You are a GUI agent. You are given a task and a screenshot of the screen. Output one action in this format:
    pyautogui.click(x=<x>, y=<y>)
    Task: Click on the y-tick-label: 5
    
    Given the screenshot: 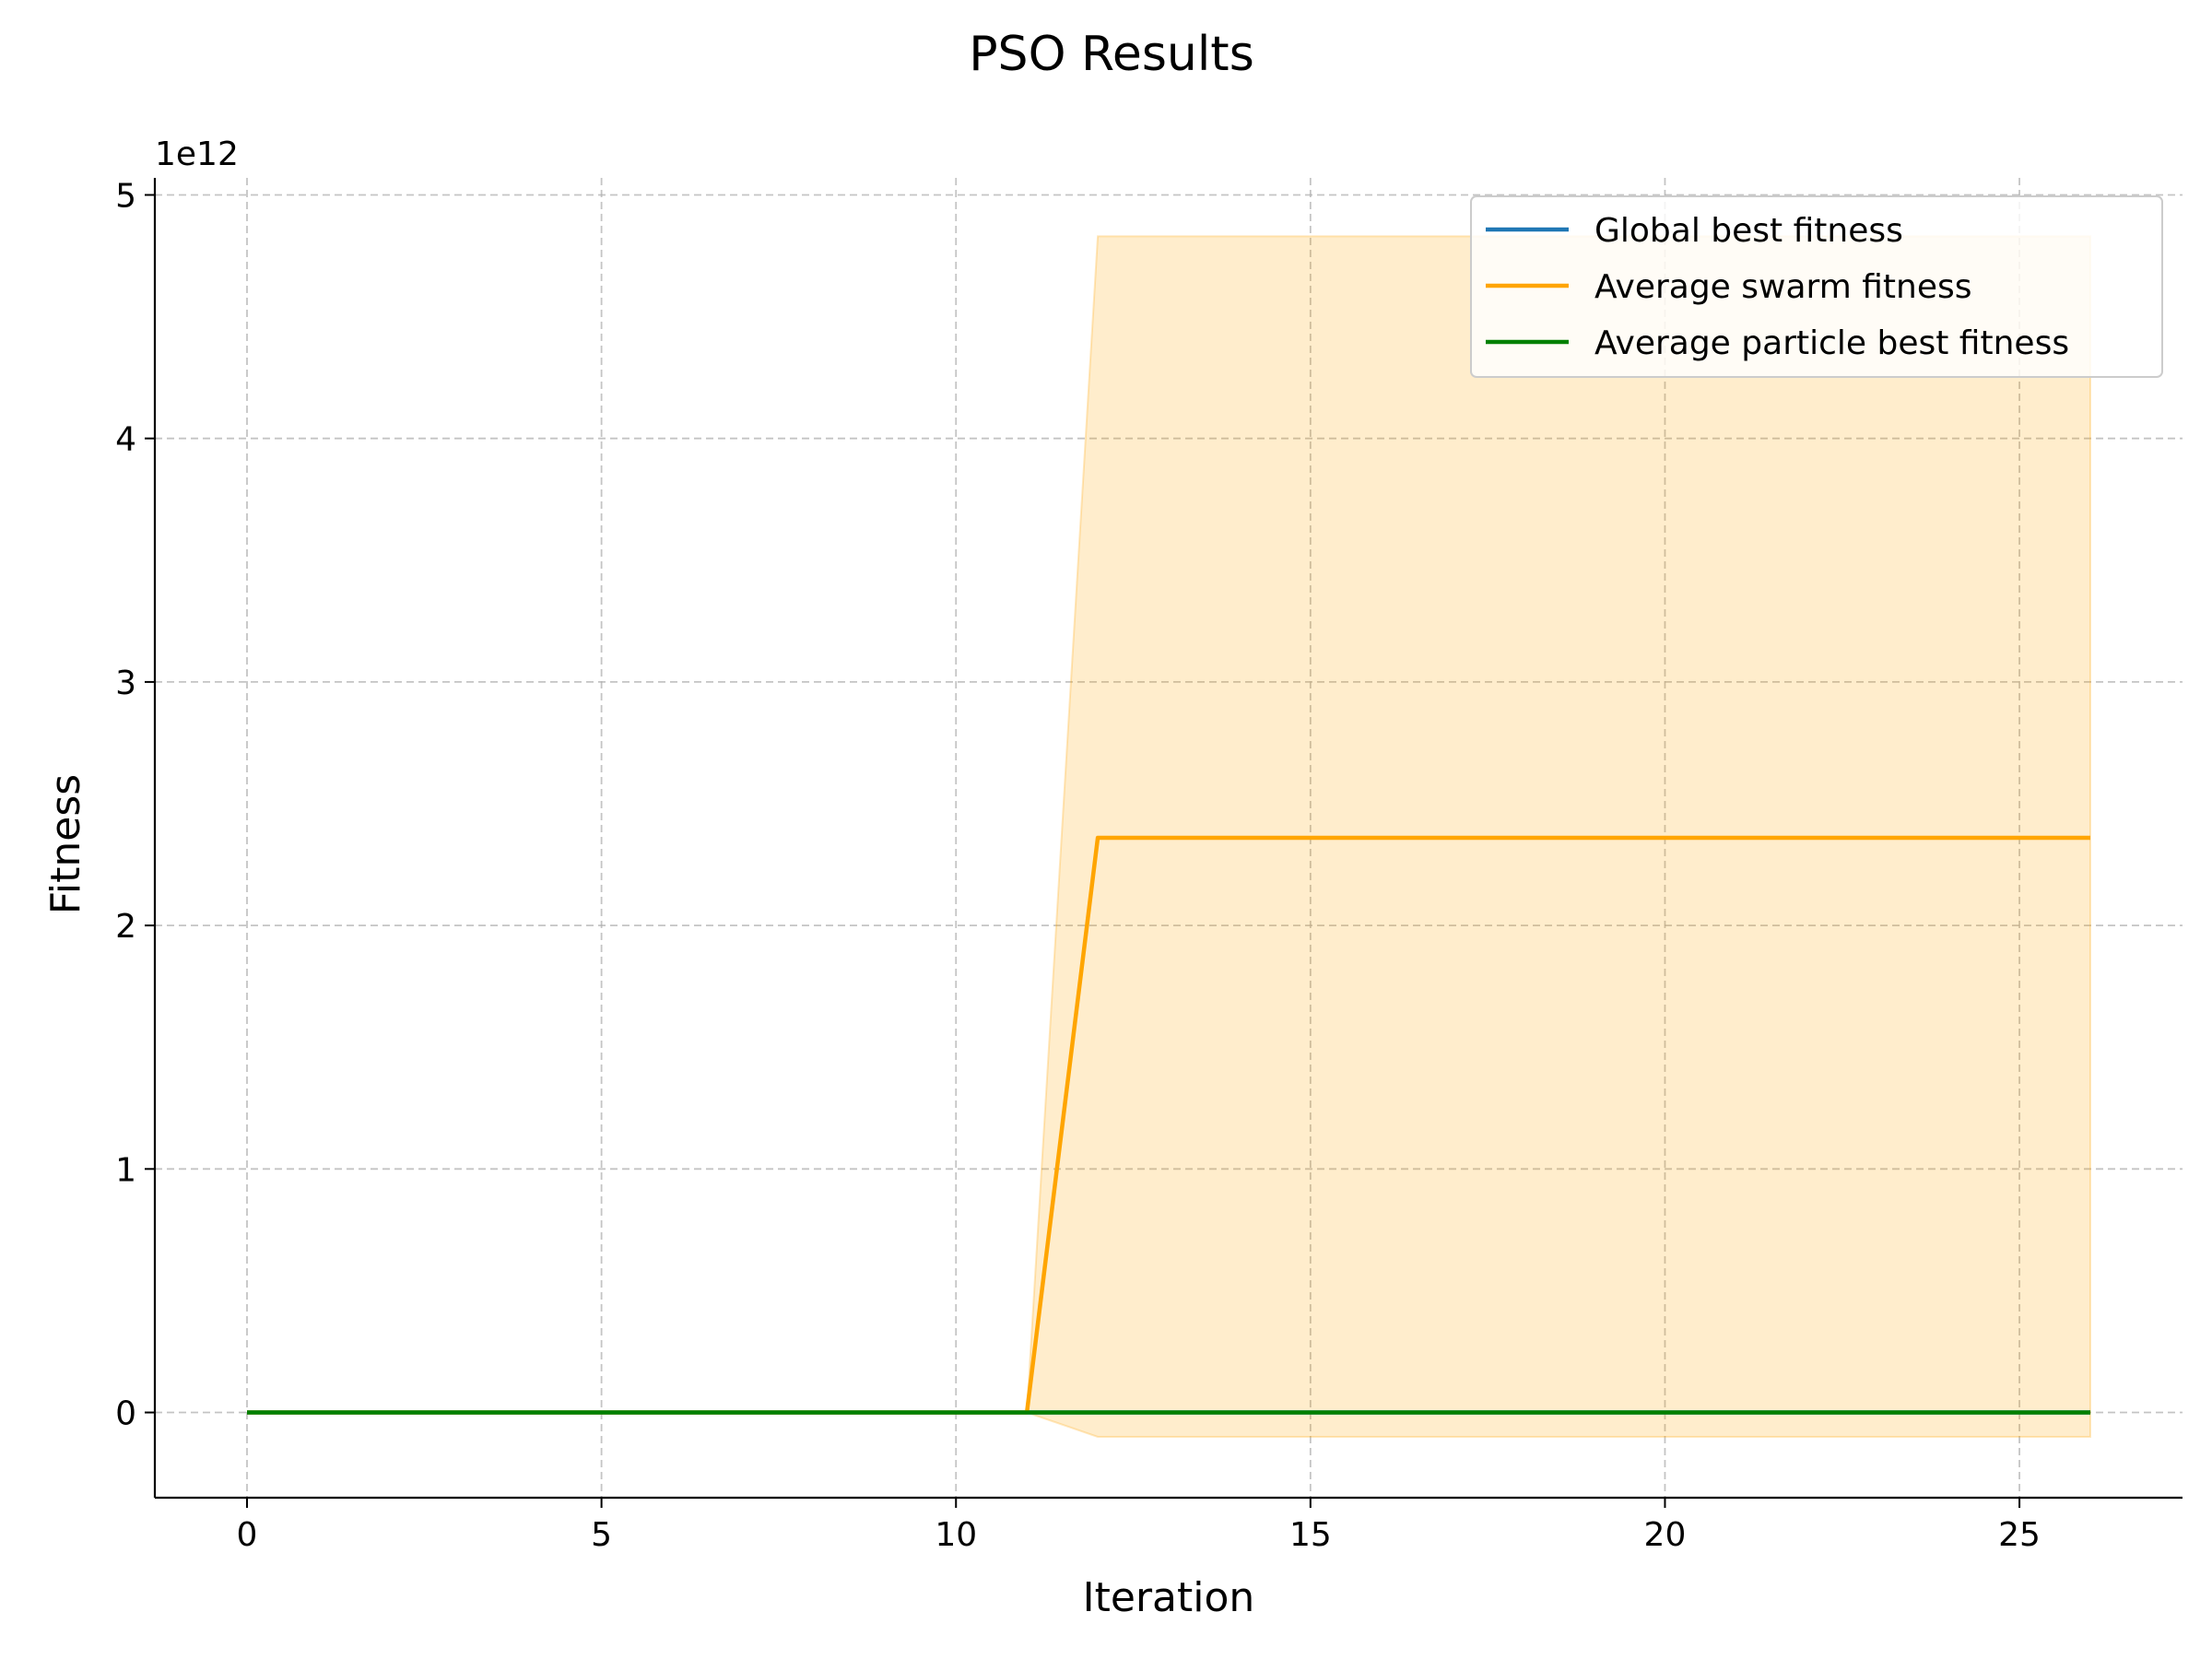 What is the action you would take?
    pyautogui.click(x=125, y=196)
    